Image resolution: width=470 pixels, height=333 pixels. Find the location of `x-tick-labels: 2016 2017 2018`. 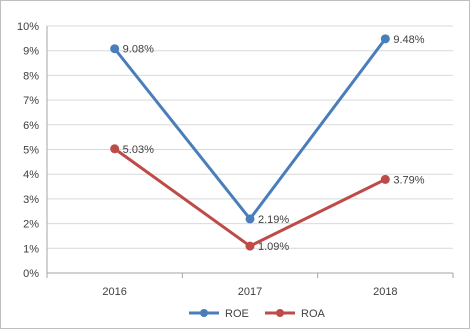

x-tick-labels: 2016 2017 2018 is located at coordinates (249, 292).